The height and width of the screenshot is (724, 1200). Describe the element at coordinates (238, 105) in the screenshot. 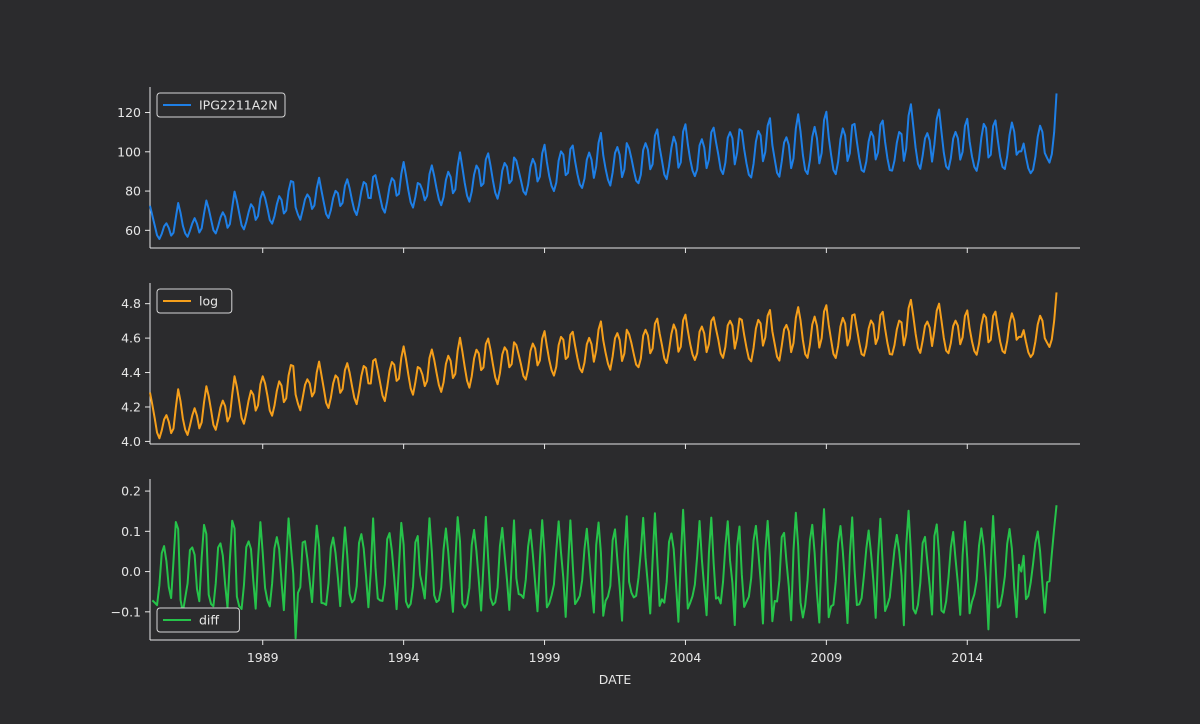

I see `legend-label: IPG2211A2N` at that location.